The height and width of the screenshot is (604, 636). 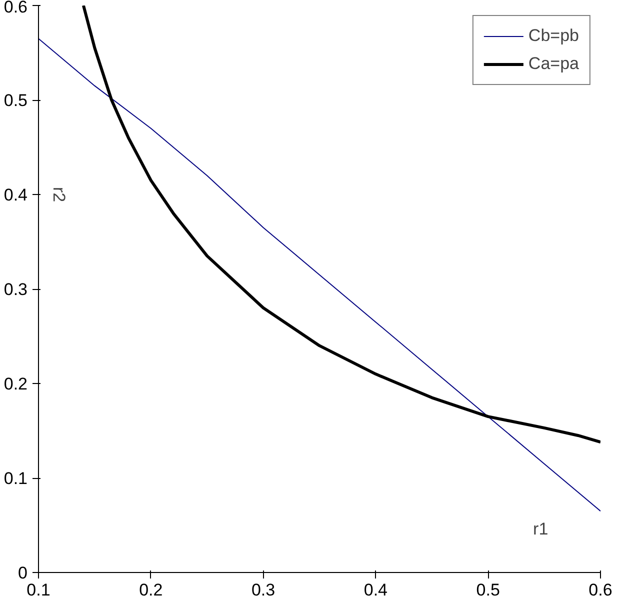 I want to click on x-tick-label: 0.1, so click(x=38, y=590).